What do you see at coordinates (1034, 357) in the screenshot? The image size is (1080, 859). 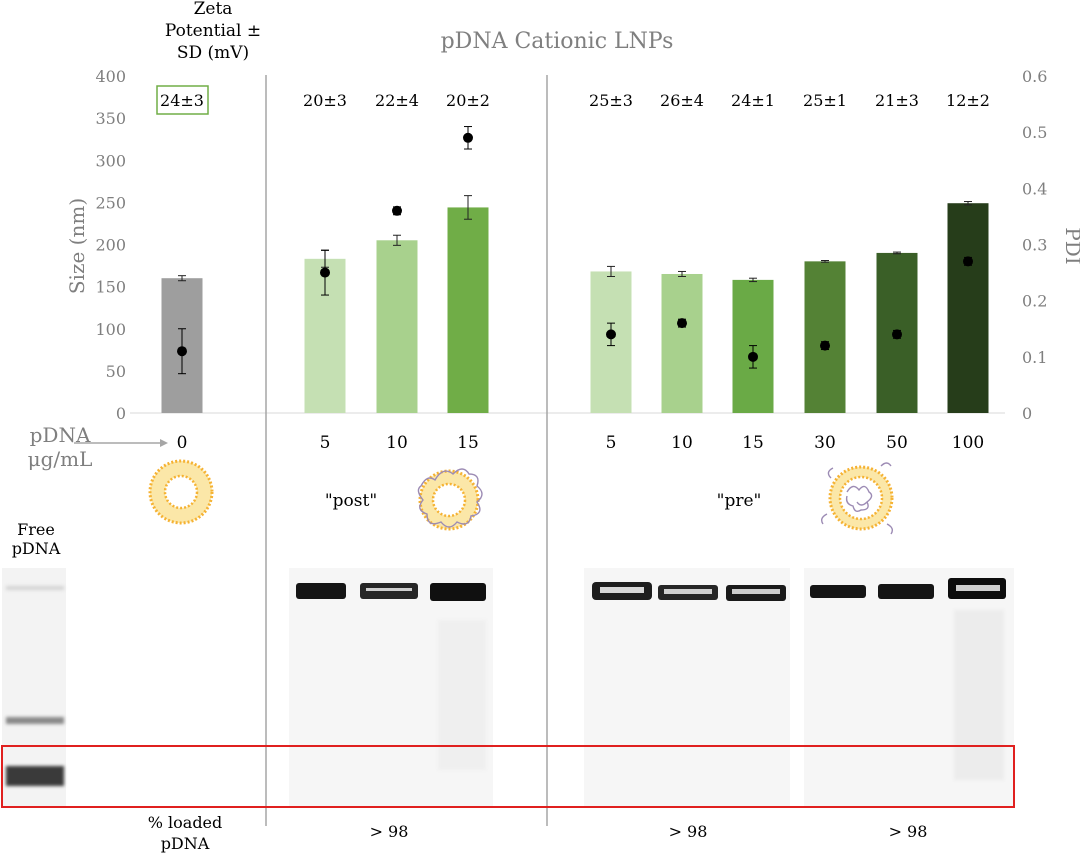 I see `y2-tick-label: 0.1` at bounding box center [1034, 357].